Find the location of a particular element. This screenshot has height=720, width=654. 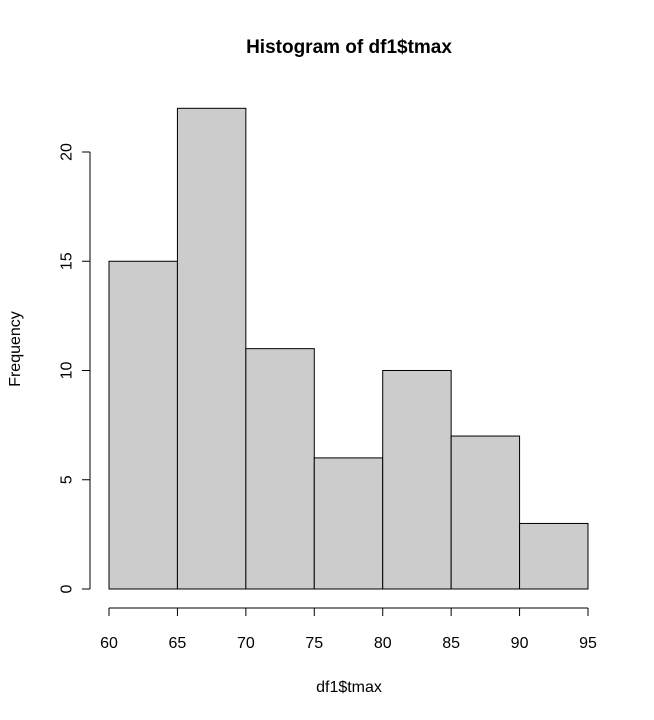

y-tick-label-5: 5 is located at coordinates (67, 479).